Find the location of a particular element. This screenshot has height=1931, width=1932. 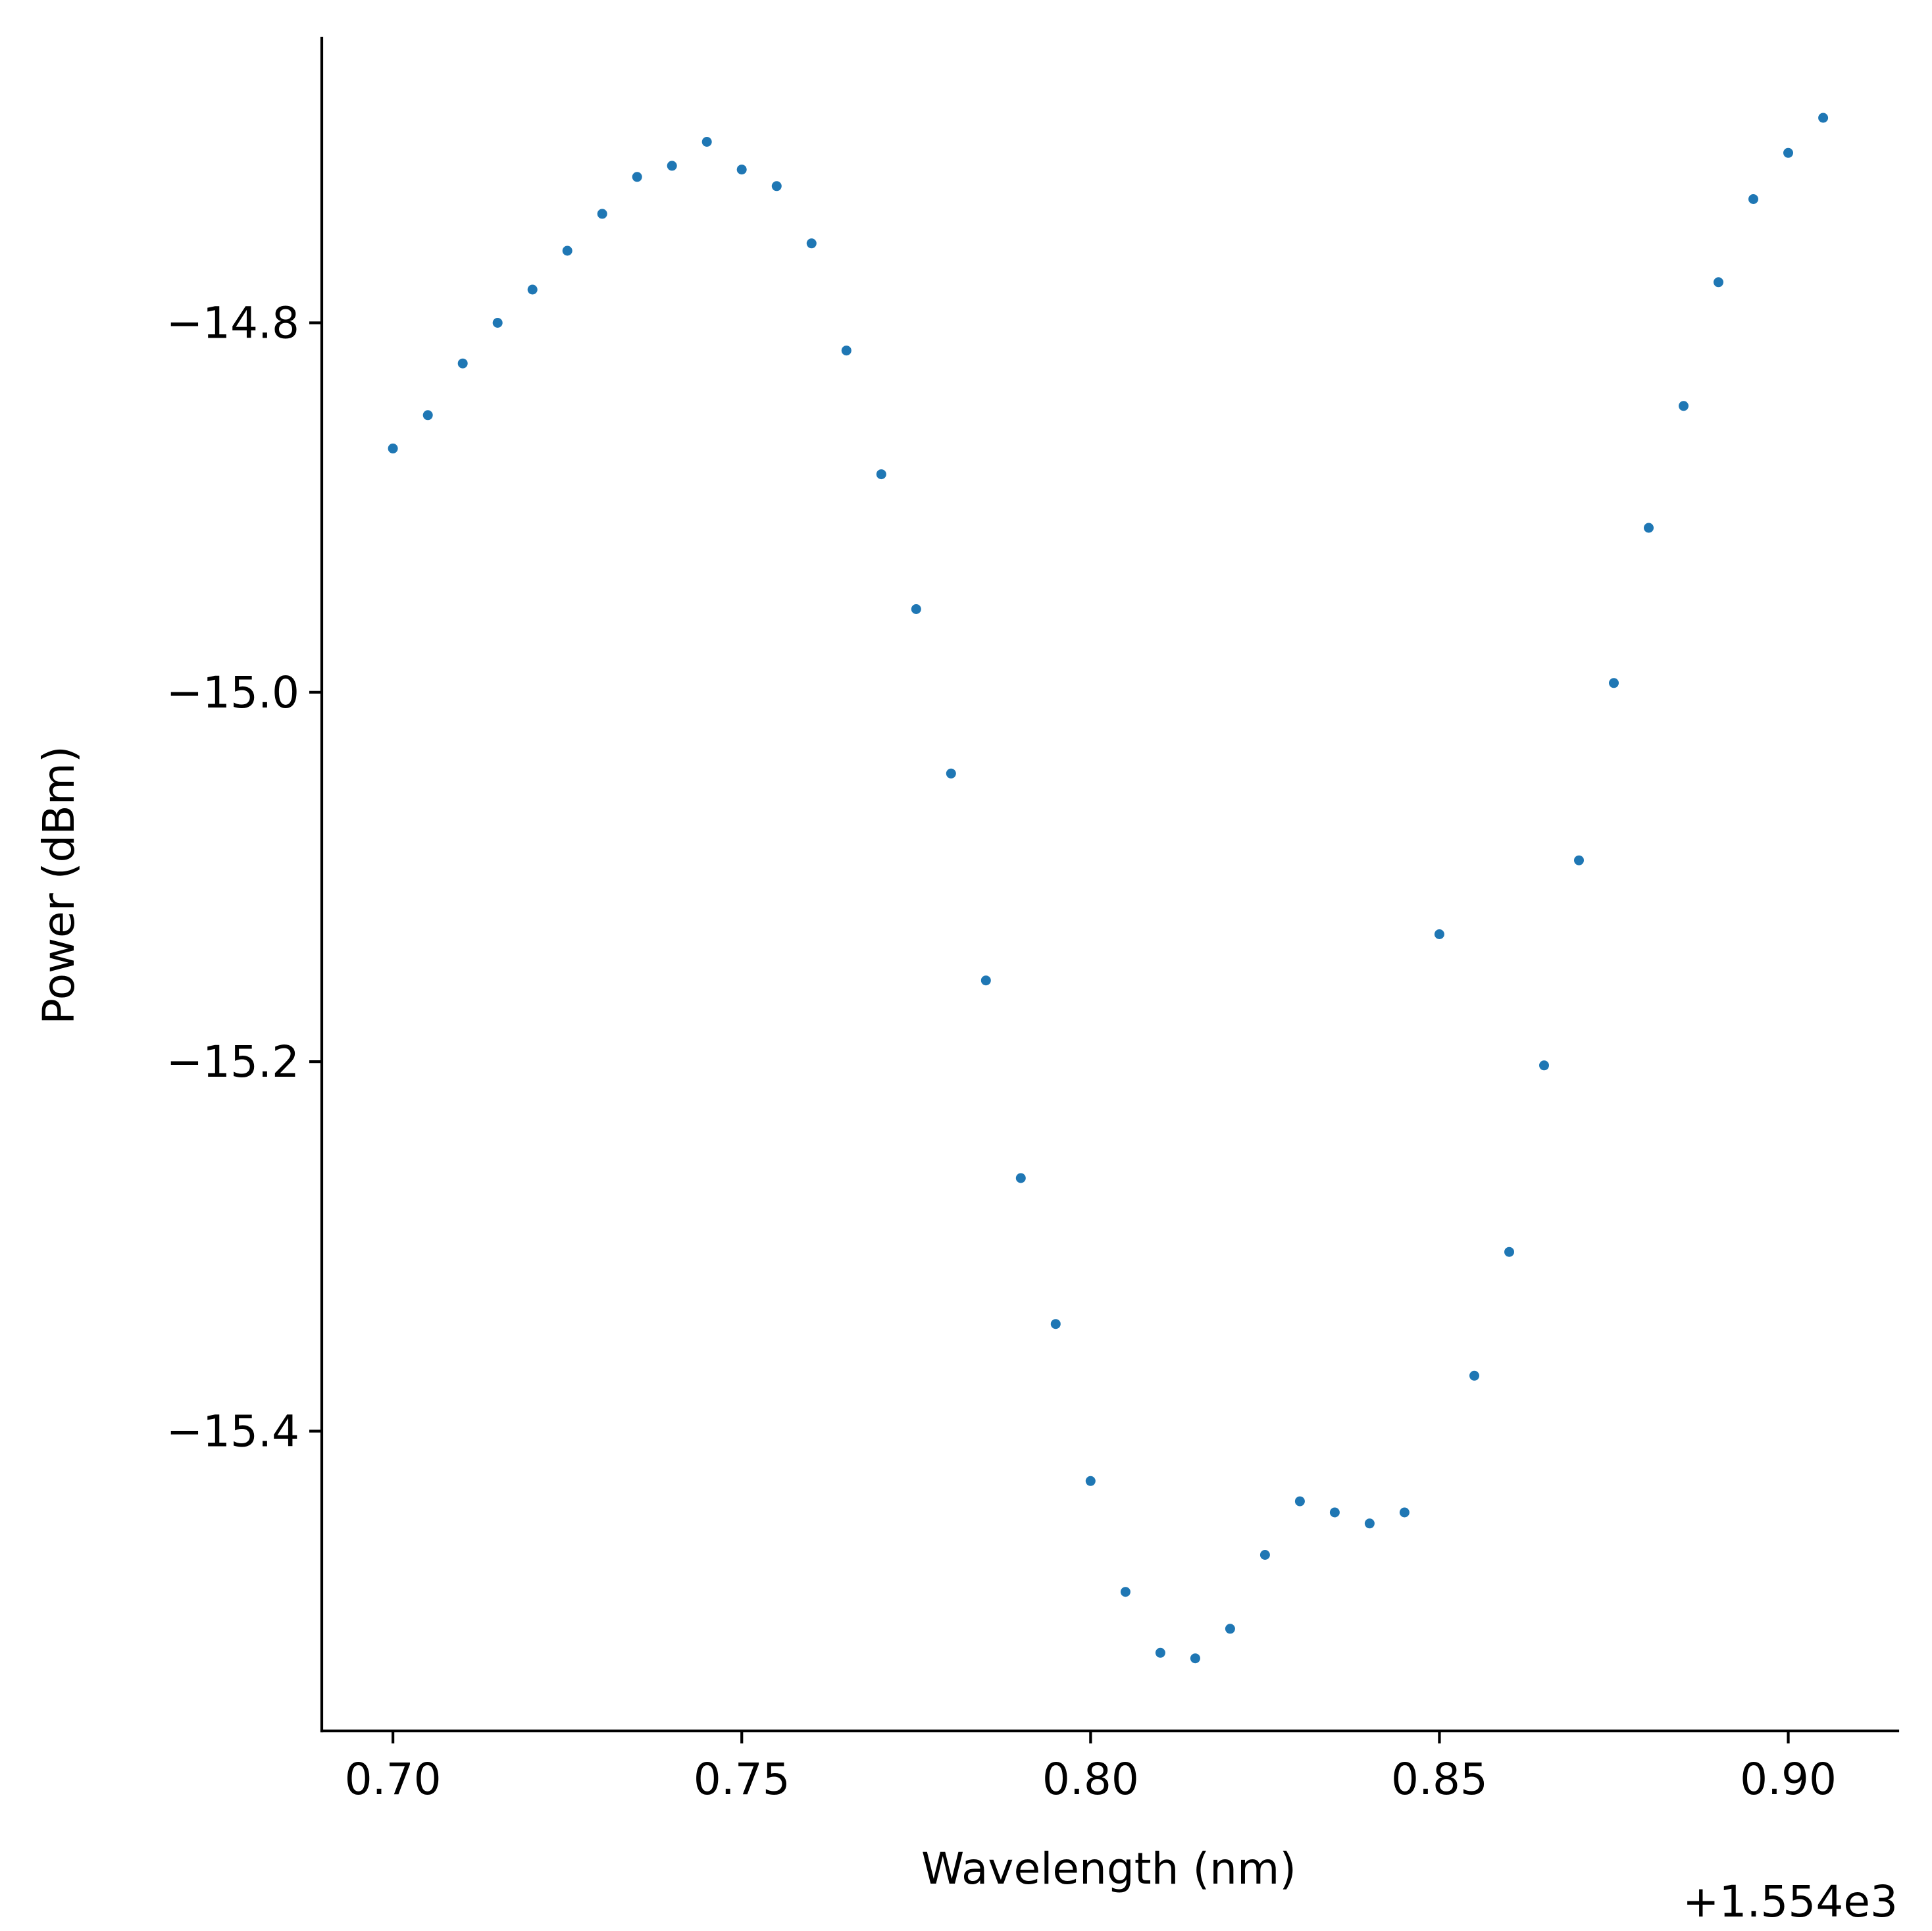

x-tick-label: 0.70 is located at coordinates (393, 1779).